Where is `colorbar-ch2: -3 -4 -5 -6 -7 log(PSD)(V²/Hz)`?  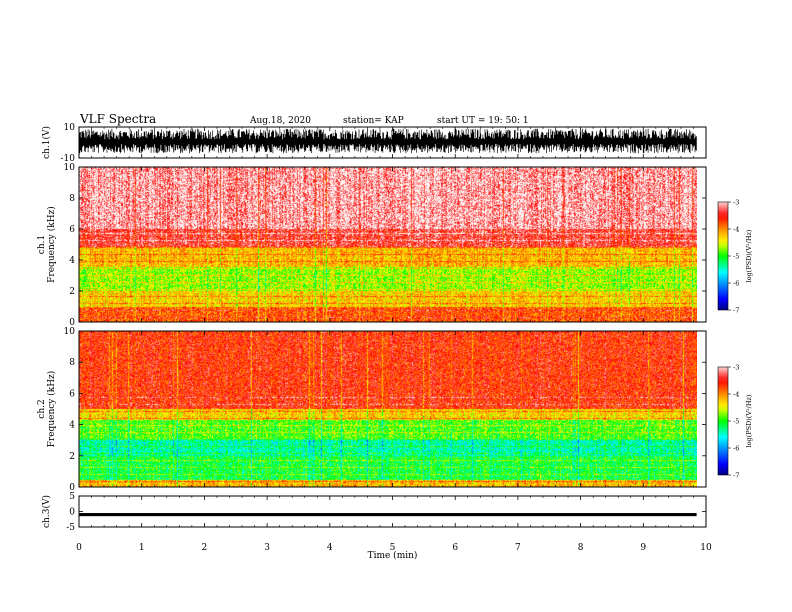
colorbar-ch2: -3 -4 -5 -6 -7 log(PSD)(V²/Hz) is located at coordinates (735, 422).